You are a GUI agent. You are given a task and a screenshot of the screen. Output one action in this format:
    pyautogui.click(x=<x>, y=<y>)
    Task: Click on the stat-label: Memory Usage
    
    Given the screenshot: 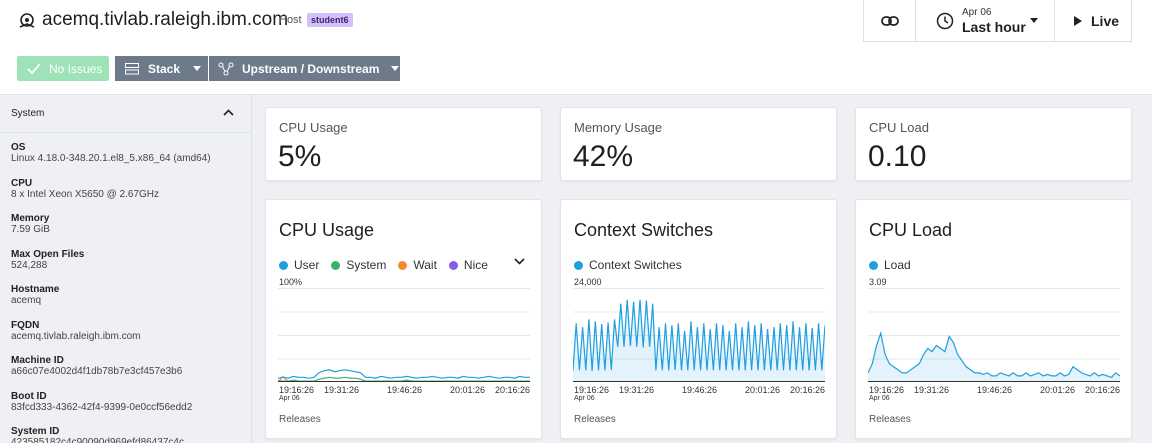 What is the action you would take?
    pyautogui.click(x=618, y=127)
    